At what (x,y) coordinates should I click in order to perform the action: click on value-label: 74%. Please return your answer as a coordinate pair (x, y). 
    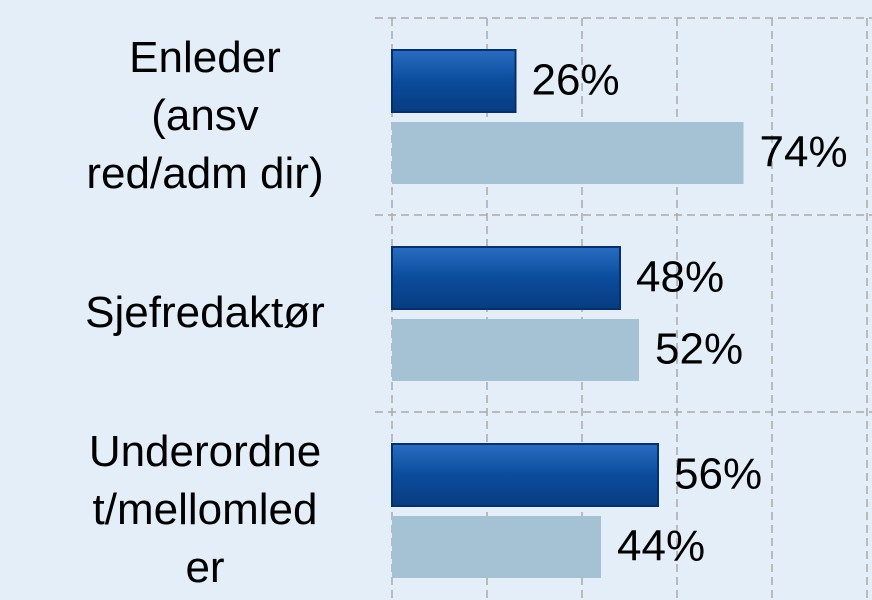
    Looking at the image, I should click on (804, 152).